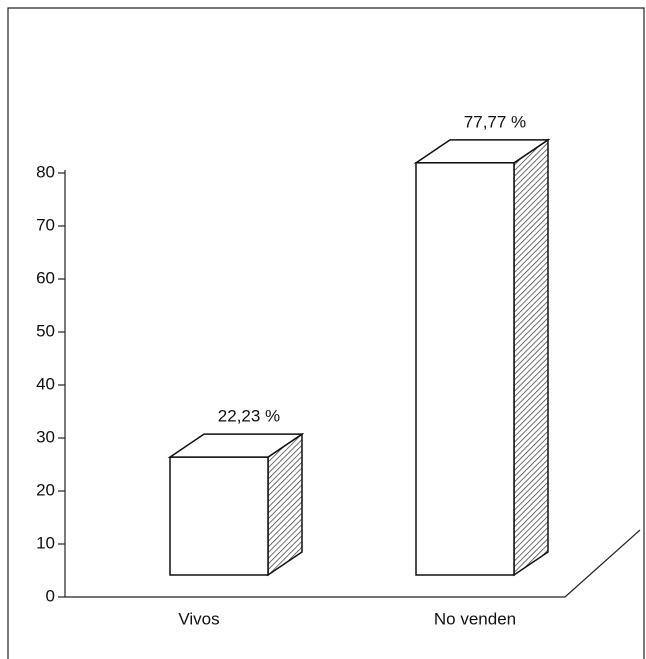 The image size is (646, 659). Describe the element at coordinates (198, 618) in the screenshot. I see `x-tick-label: Vivos` at that location.